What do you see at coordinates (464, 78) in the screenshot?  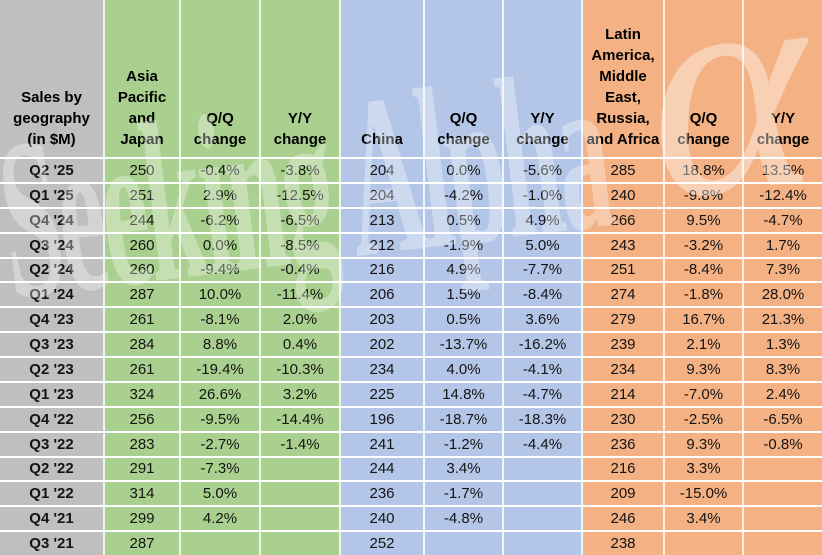 I see `qq-change-header-china: Q/Q change` at bounding box center [464, 78].